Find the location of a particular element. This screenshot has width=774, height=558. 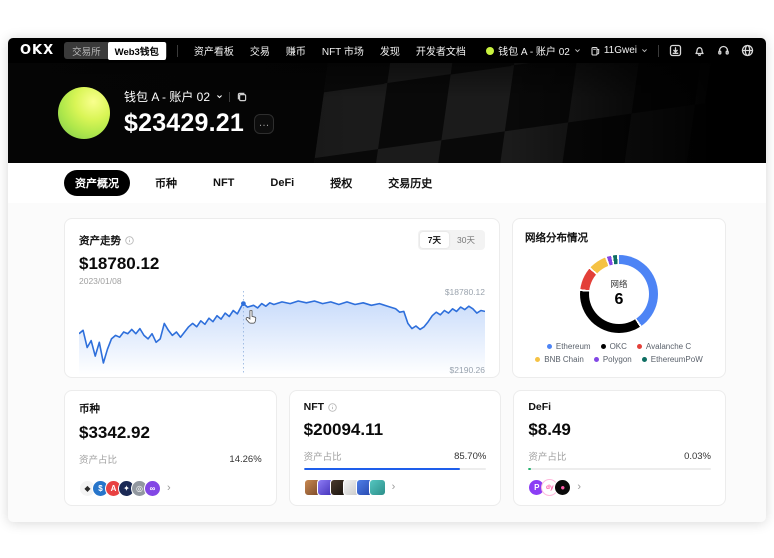

legend-item-ethereum: Ethereum is located at coordinates (568, 346).